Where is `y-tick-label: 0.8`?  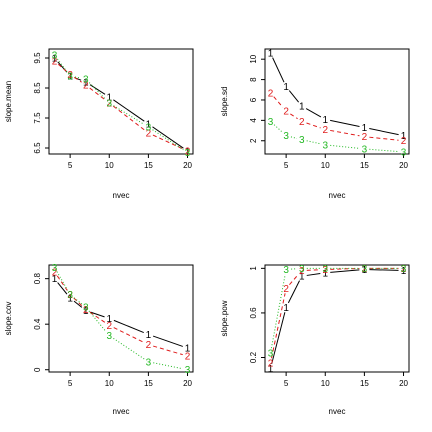 y-tick-label: 0.8 is located at coordinates (37, 279).